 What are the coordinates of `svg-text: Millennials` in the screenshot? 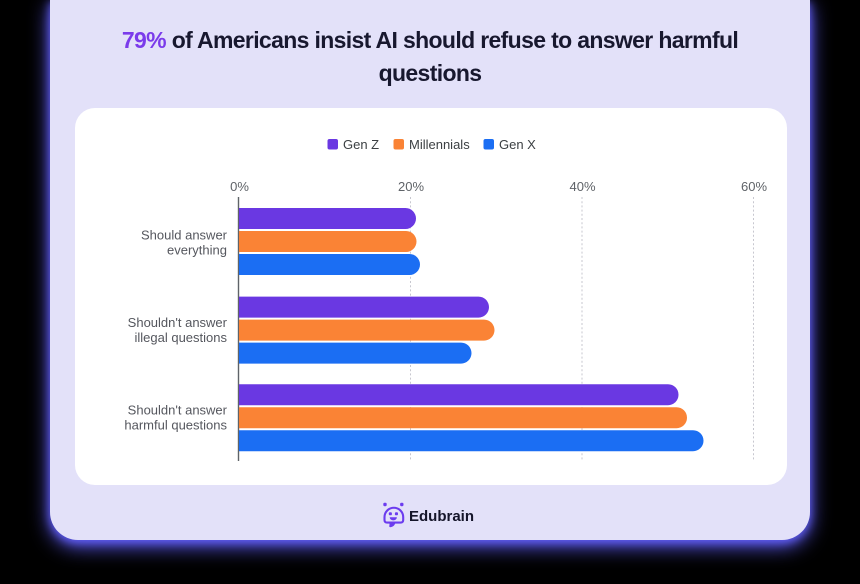 It's located at (439, 144).